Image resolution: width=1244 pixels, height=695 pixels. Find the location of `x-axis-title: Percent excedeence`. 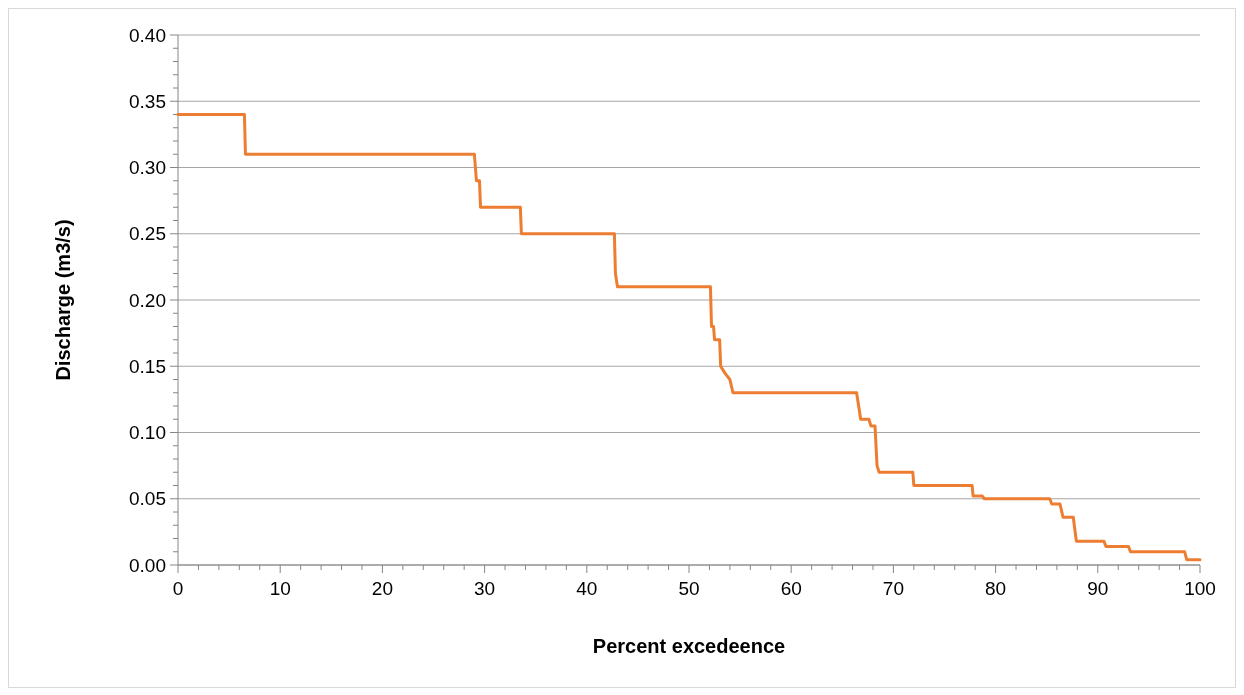

x-axis-title: Percent excedeence is located at coordinates (689, 646).